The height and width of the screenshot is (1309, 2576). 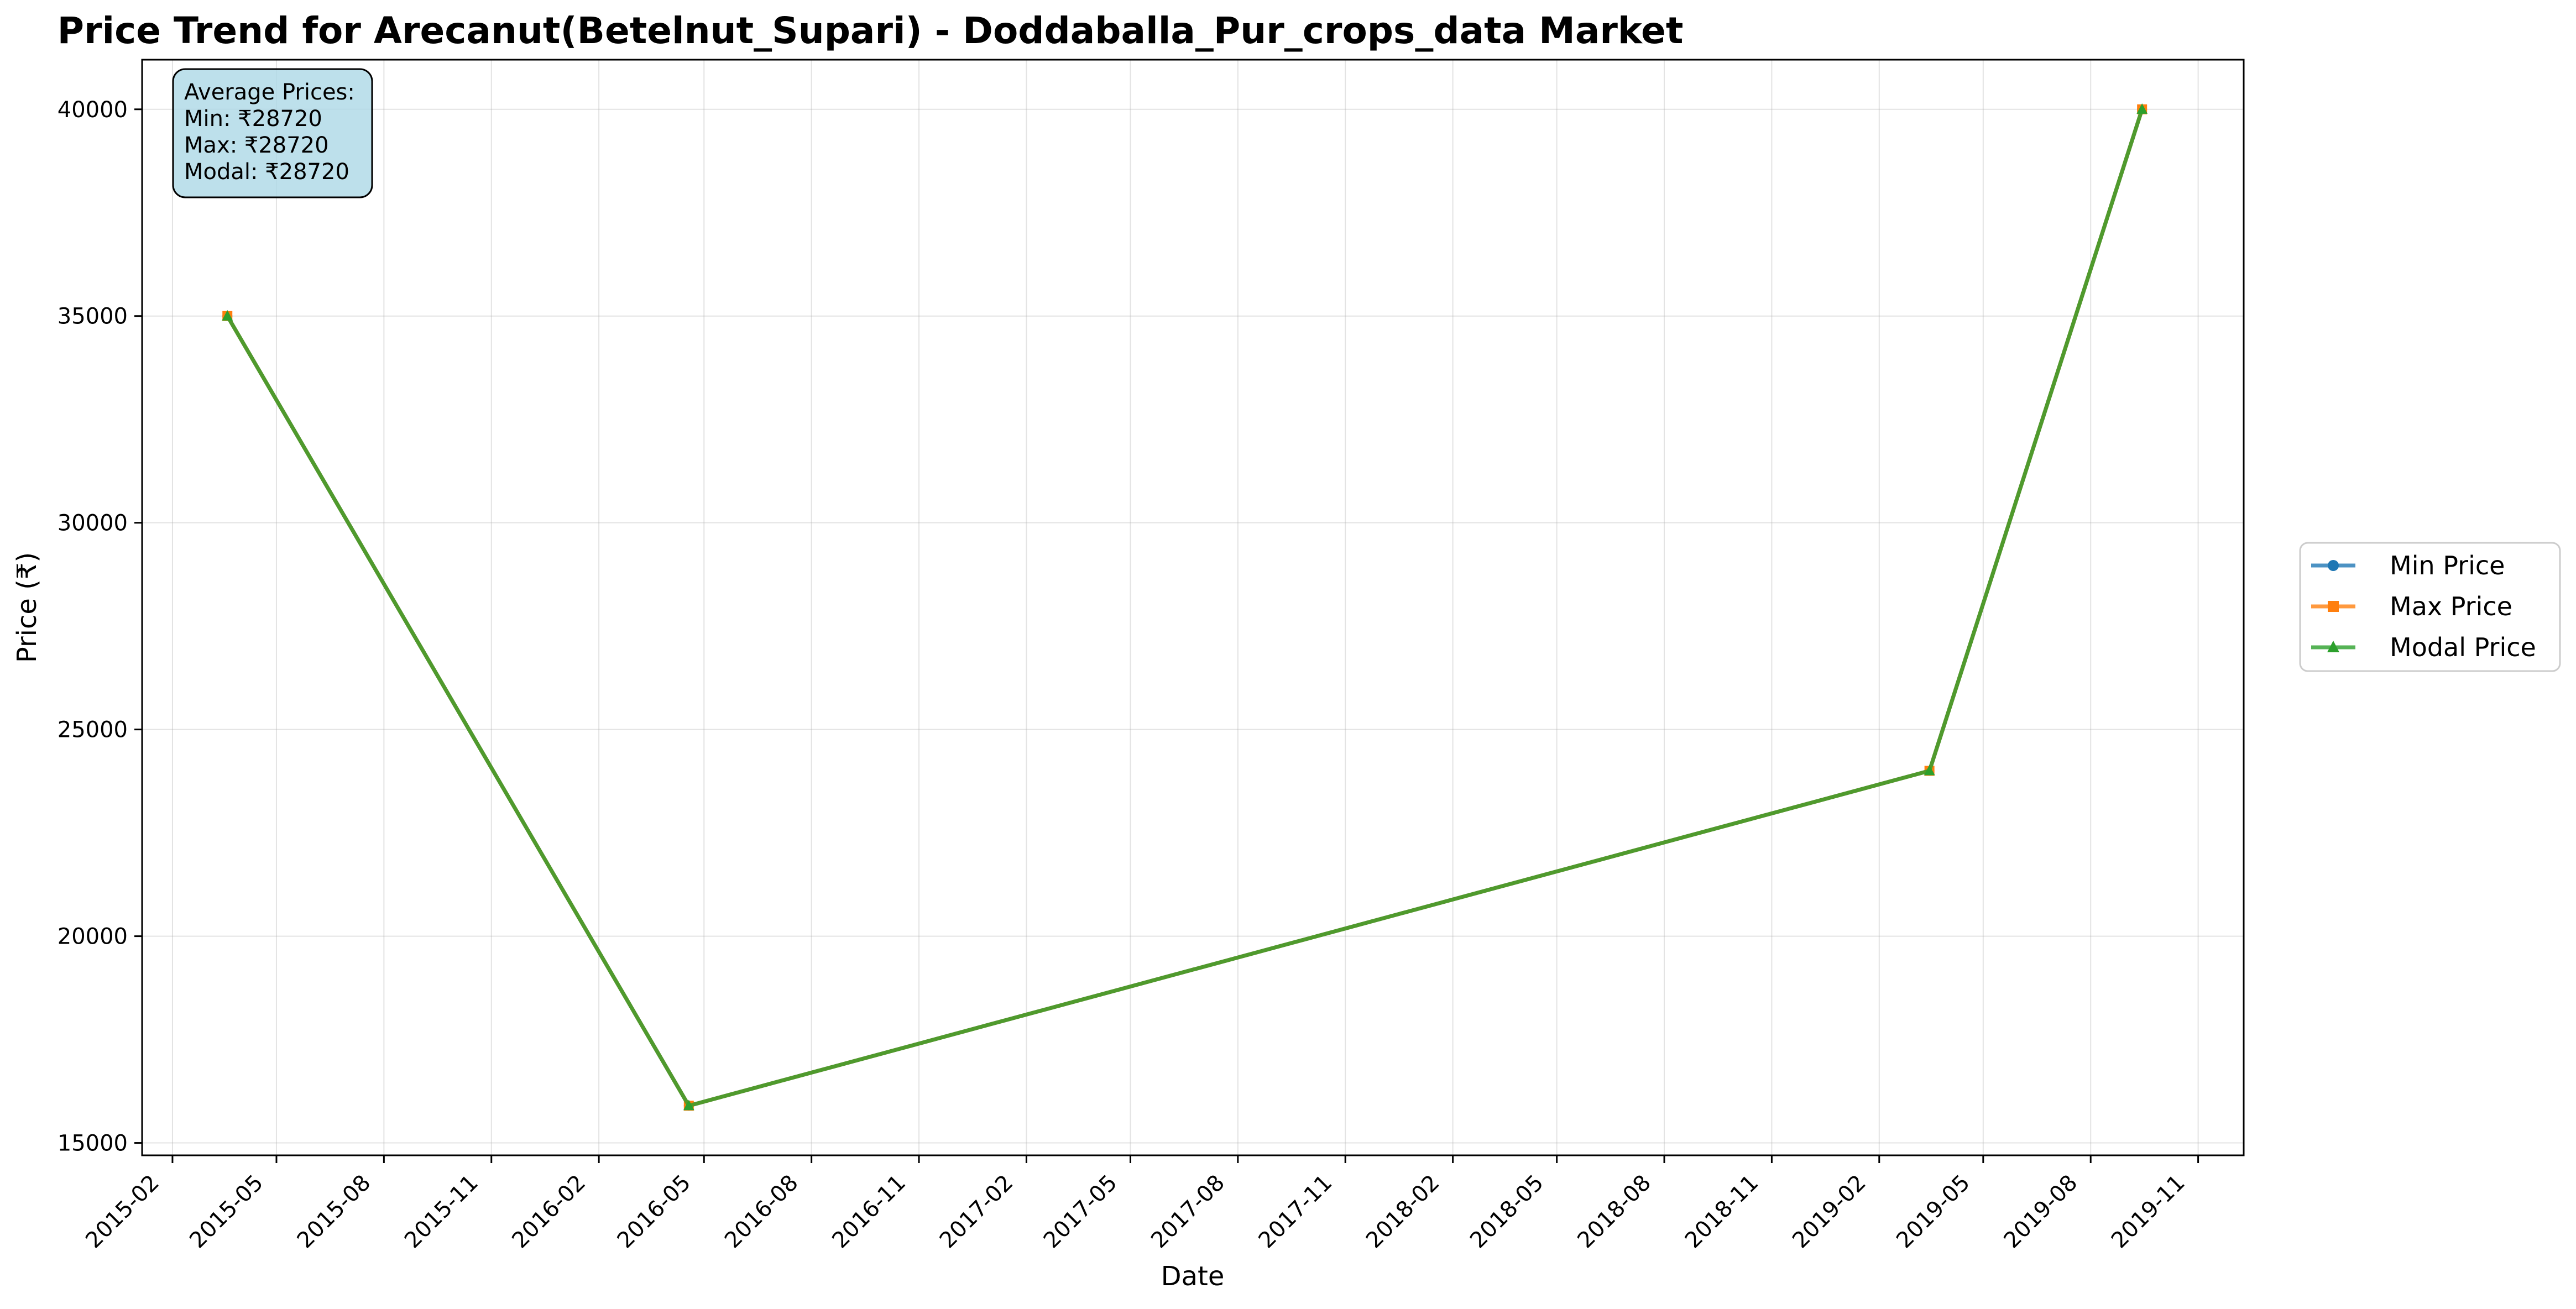 What do you see at coordinates (93, 731) in the screenshot?
I see `y-tick-label: 25000` at bounding box center [93, 731].